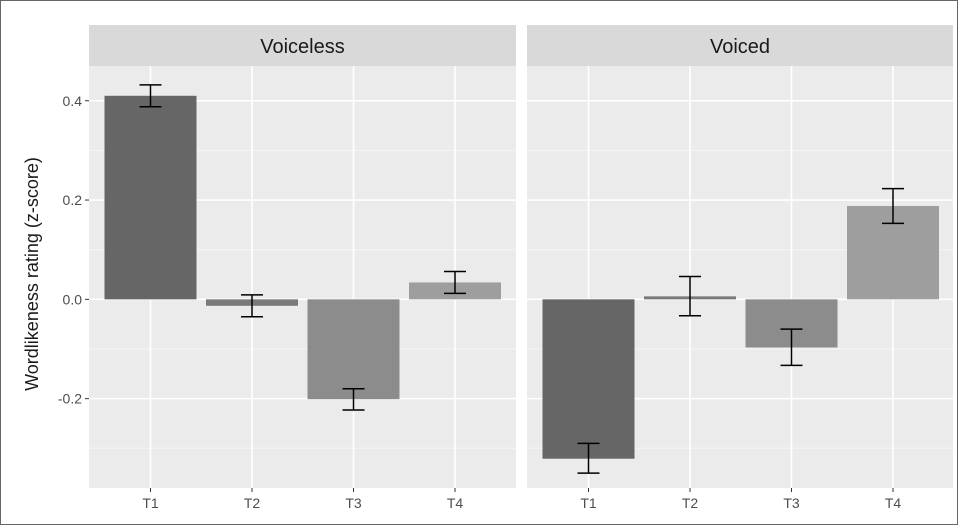  What do you see at coordinates (73, 200) in the screenshot?
I see `y-tick-label: 0.2` at bounding box center [73, 200].